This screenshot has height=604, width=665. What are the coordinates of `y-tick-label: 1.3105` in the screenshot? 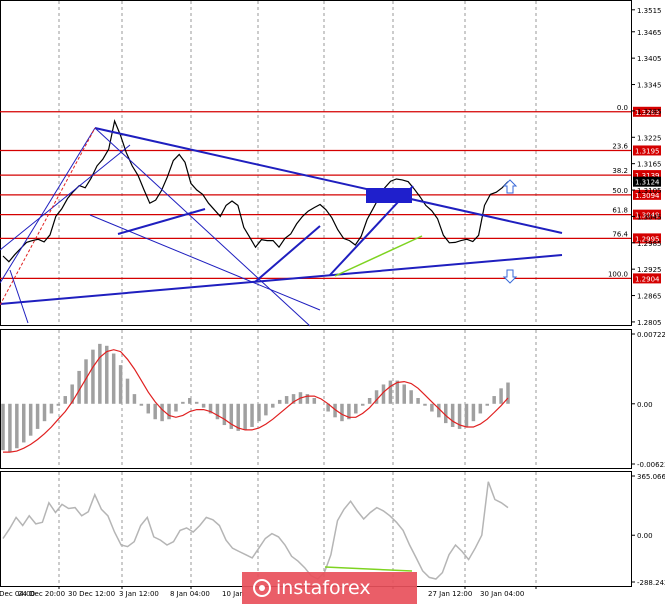 It's located at (649, 191).